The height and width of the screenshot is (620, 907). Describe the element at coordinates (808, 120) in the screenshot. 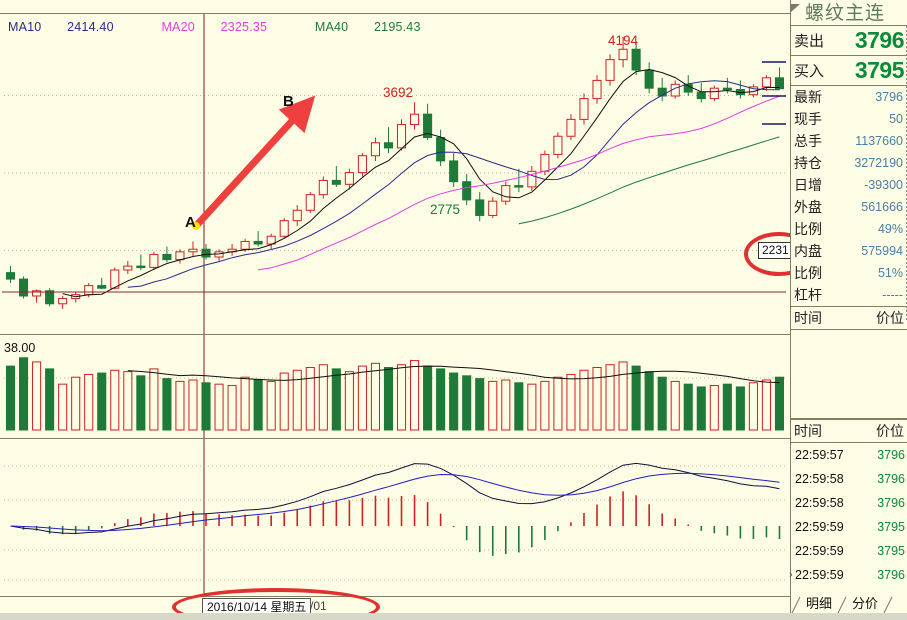

I see `quote-row-label: 现手` at that location.